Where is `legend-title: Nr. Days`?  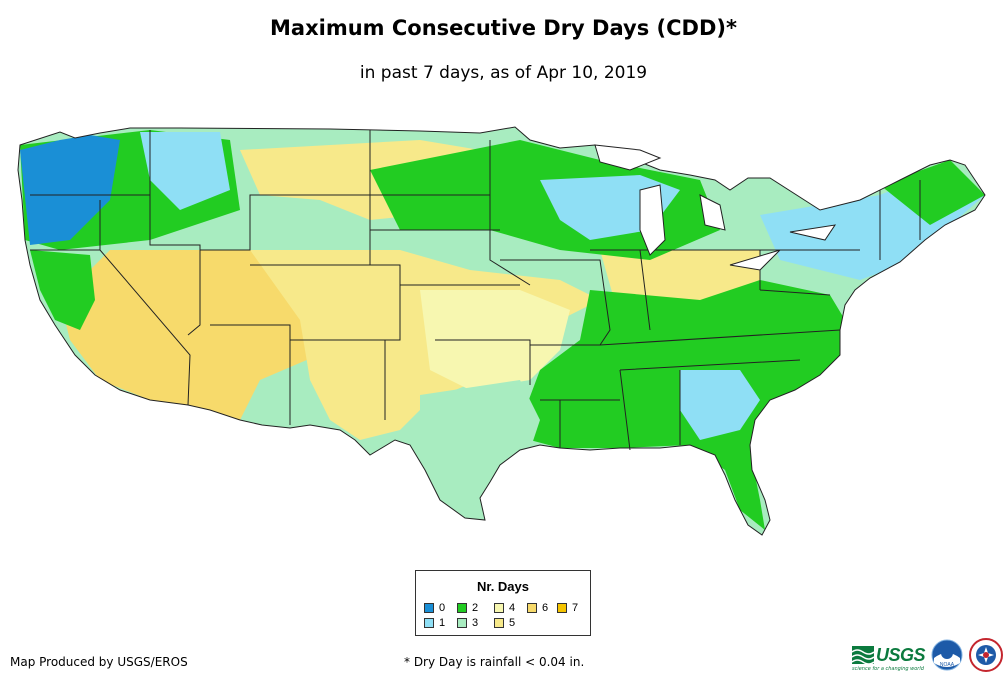 legend-title: Nr. Days is located at coordinates (503, 586).